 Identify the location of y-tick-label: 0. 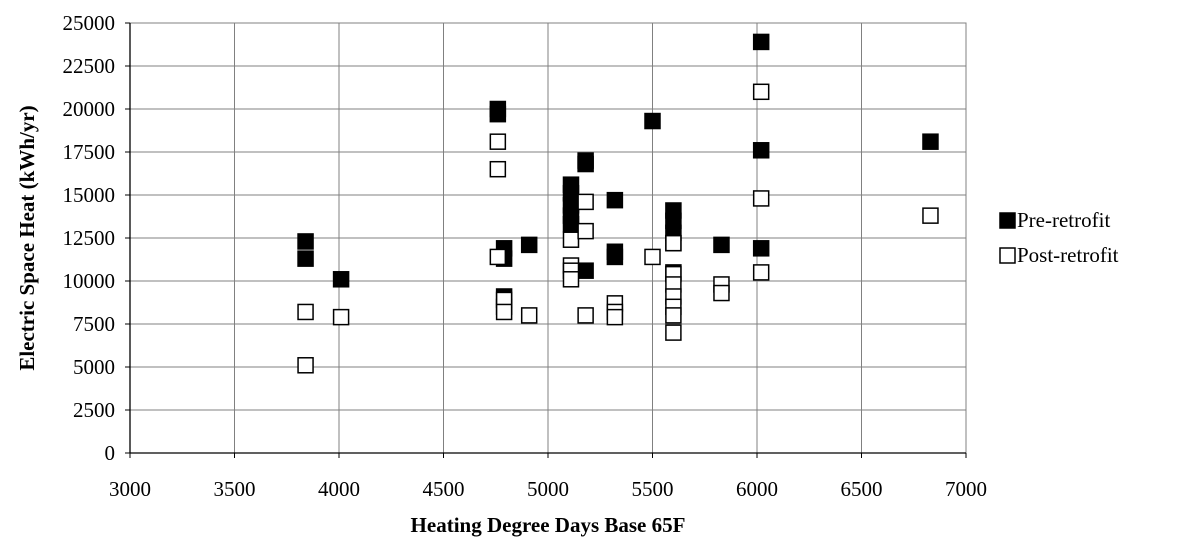
(110, 453).